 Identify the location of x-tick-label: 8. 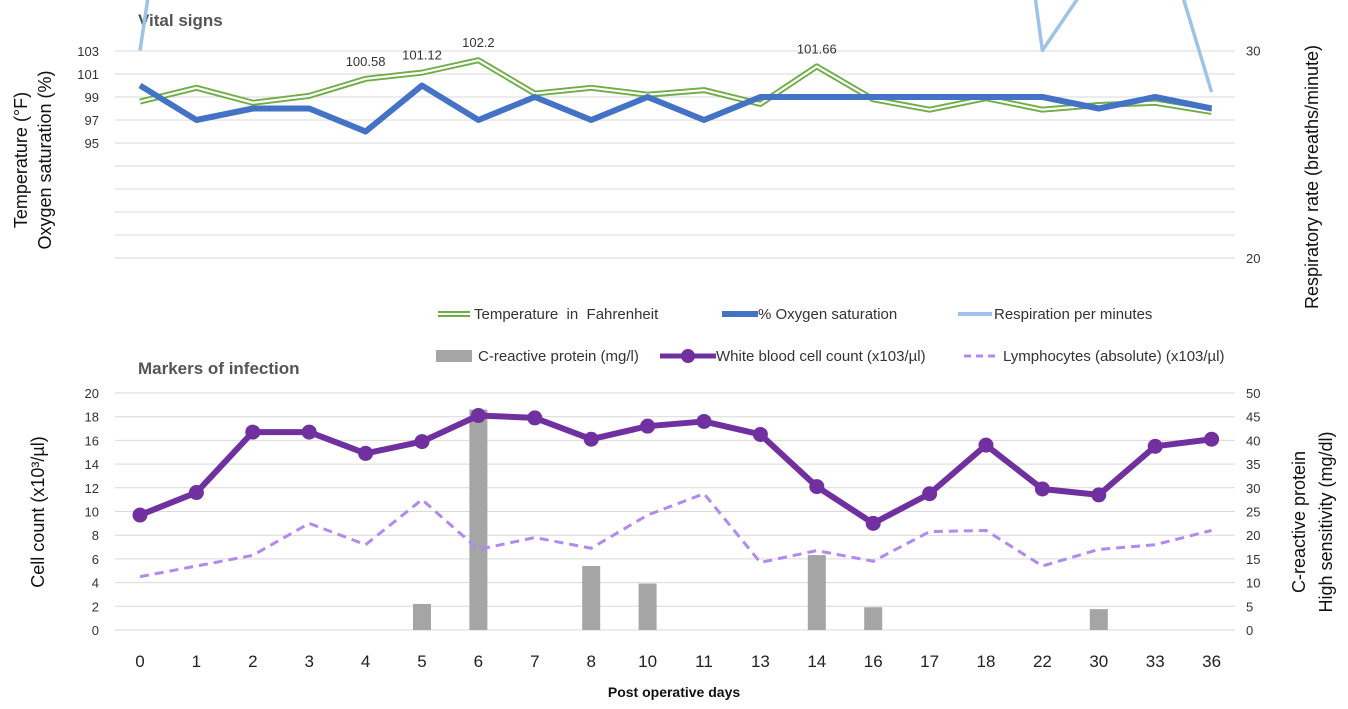
(590, 661).